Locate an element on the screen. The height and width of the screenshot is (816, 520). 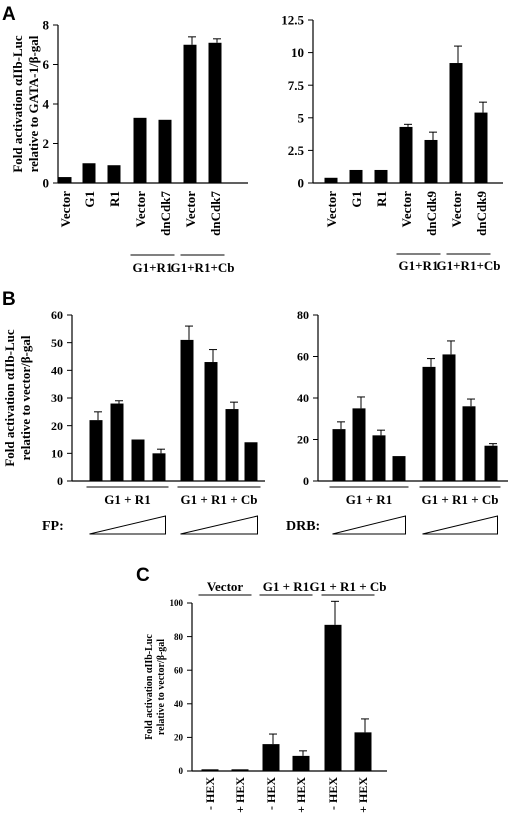
y-tick-label: 6 is located at coordinates (46, 64).